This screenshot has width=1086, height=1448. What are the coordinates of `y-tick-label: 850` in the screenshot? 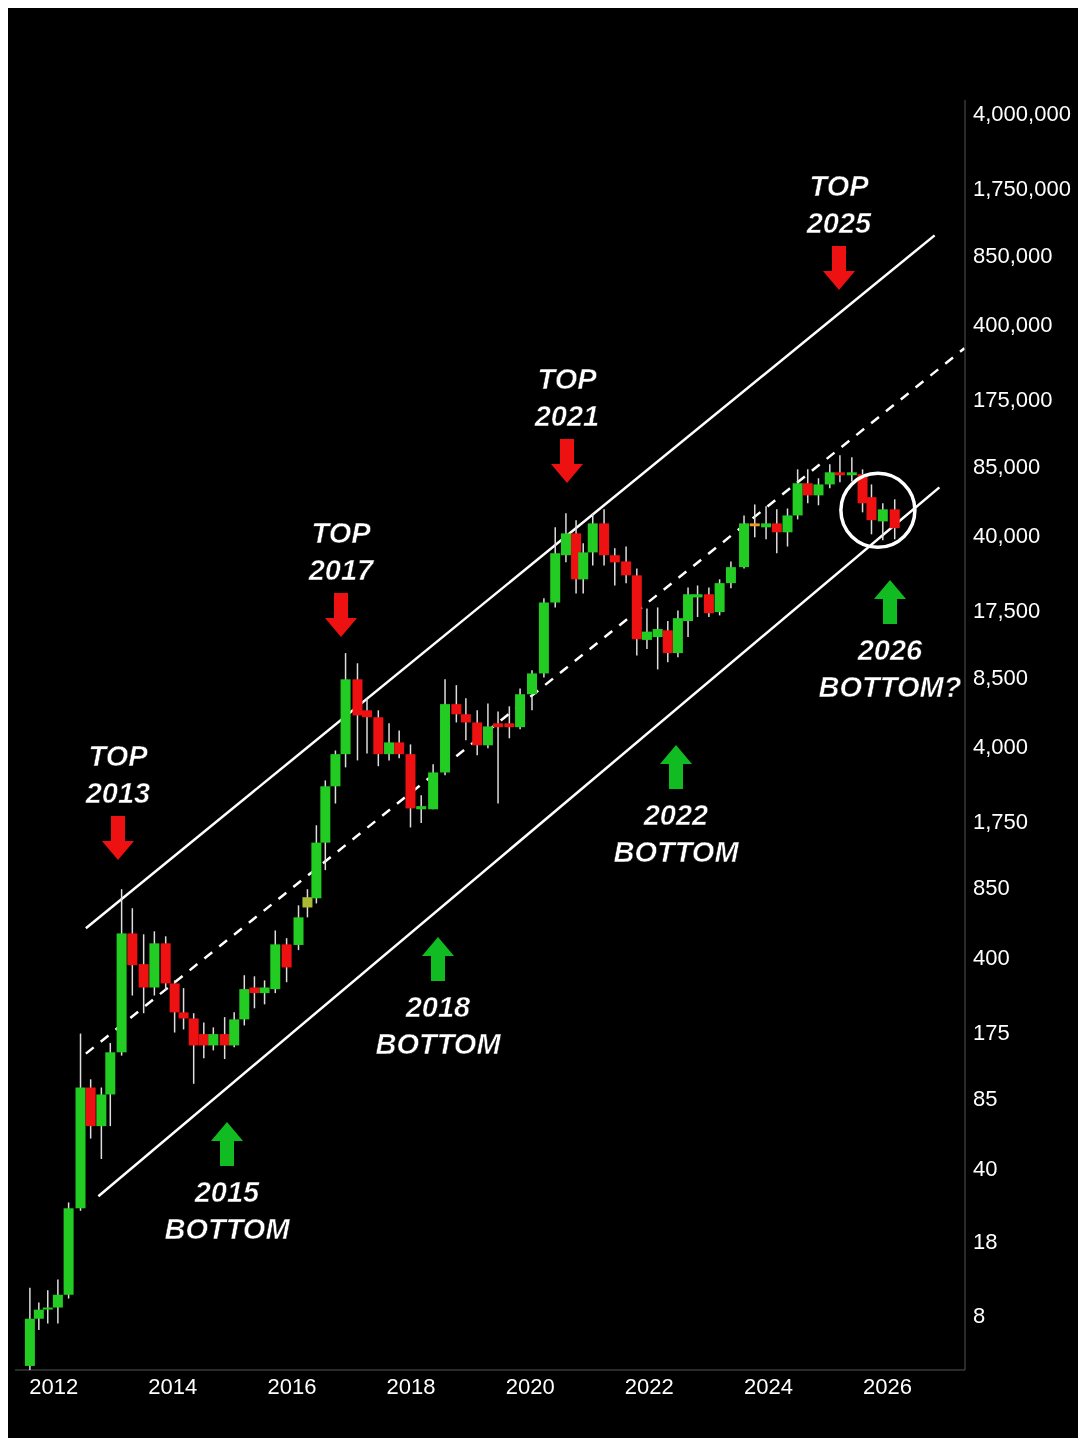 It's located at (991, 888).